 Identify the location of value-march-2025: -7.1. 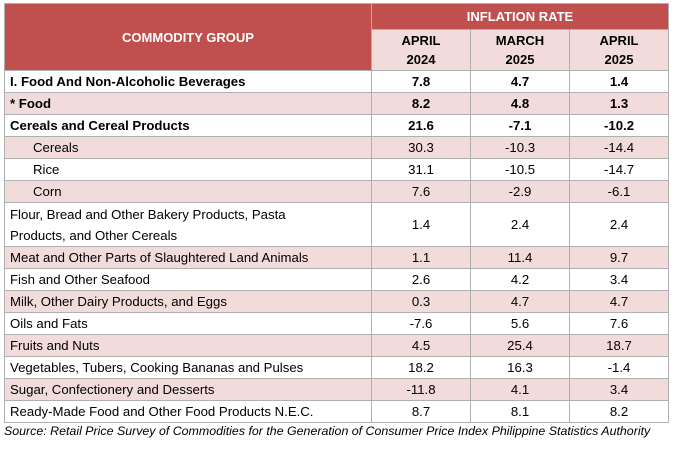
(520, 125).